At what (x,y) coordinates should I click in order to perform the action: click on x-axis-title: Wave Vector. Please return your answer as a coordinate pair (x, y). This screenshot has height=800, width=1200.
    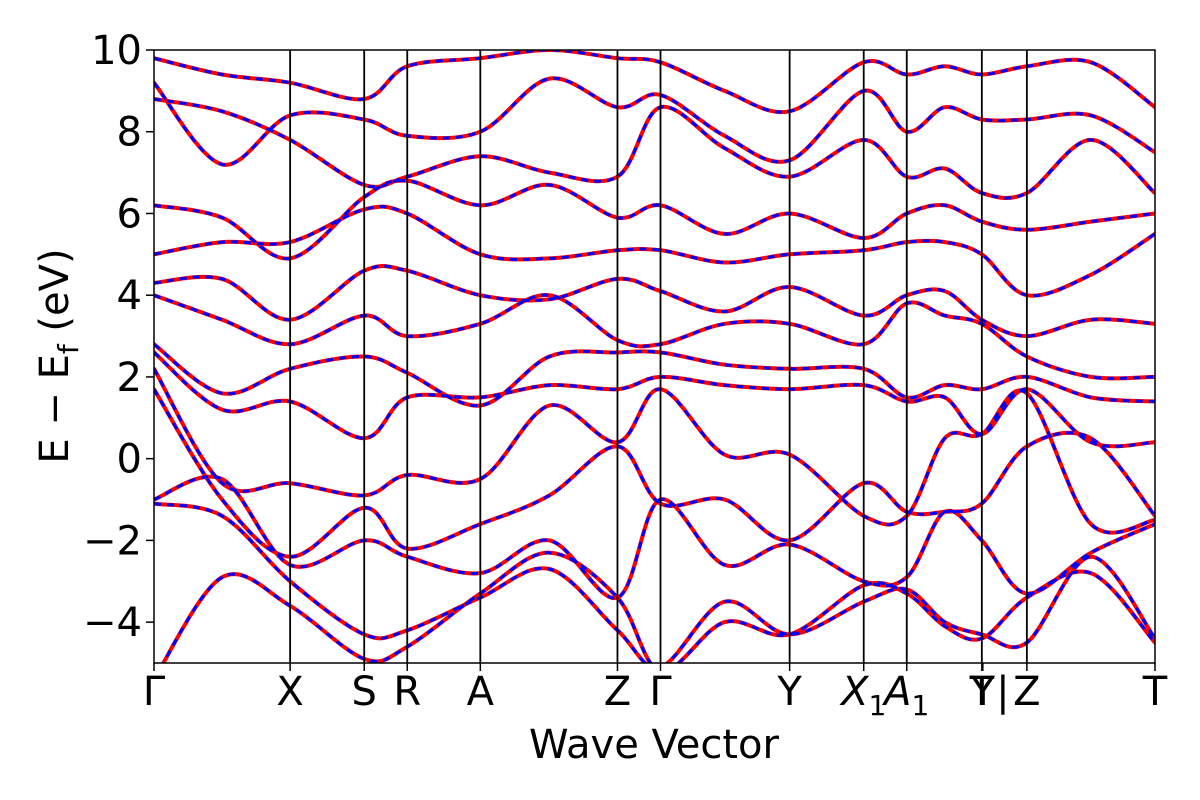
    Looking at the image, I should click on (654, 745).